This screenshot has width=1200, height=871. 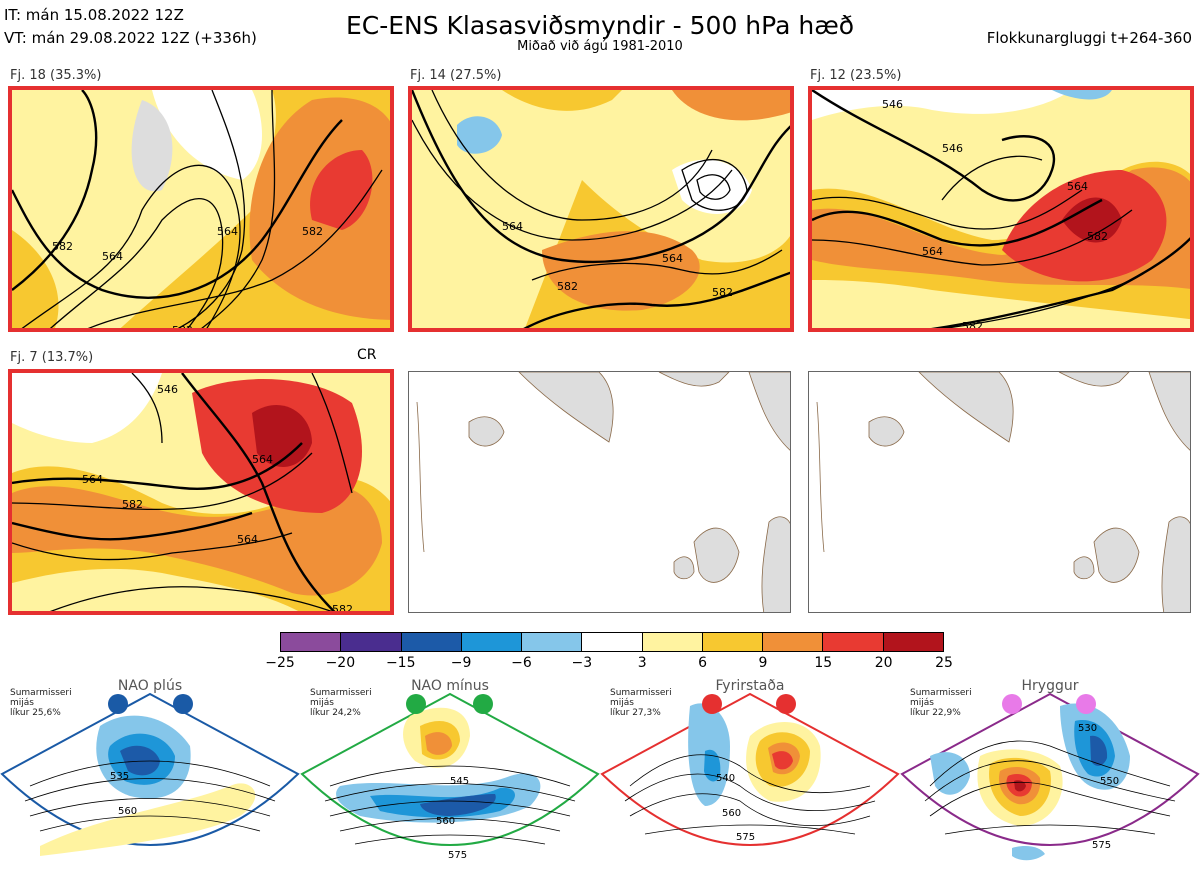 I want to click on valid-time: VT: mán 29.08.2022 12Z (+336h), so click(x=130, y=38).